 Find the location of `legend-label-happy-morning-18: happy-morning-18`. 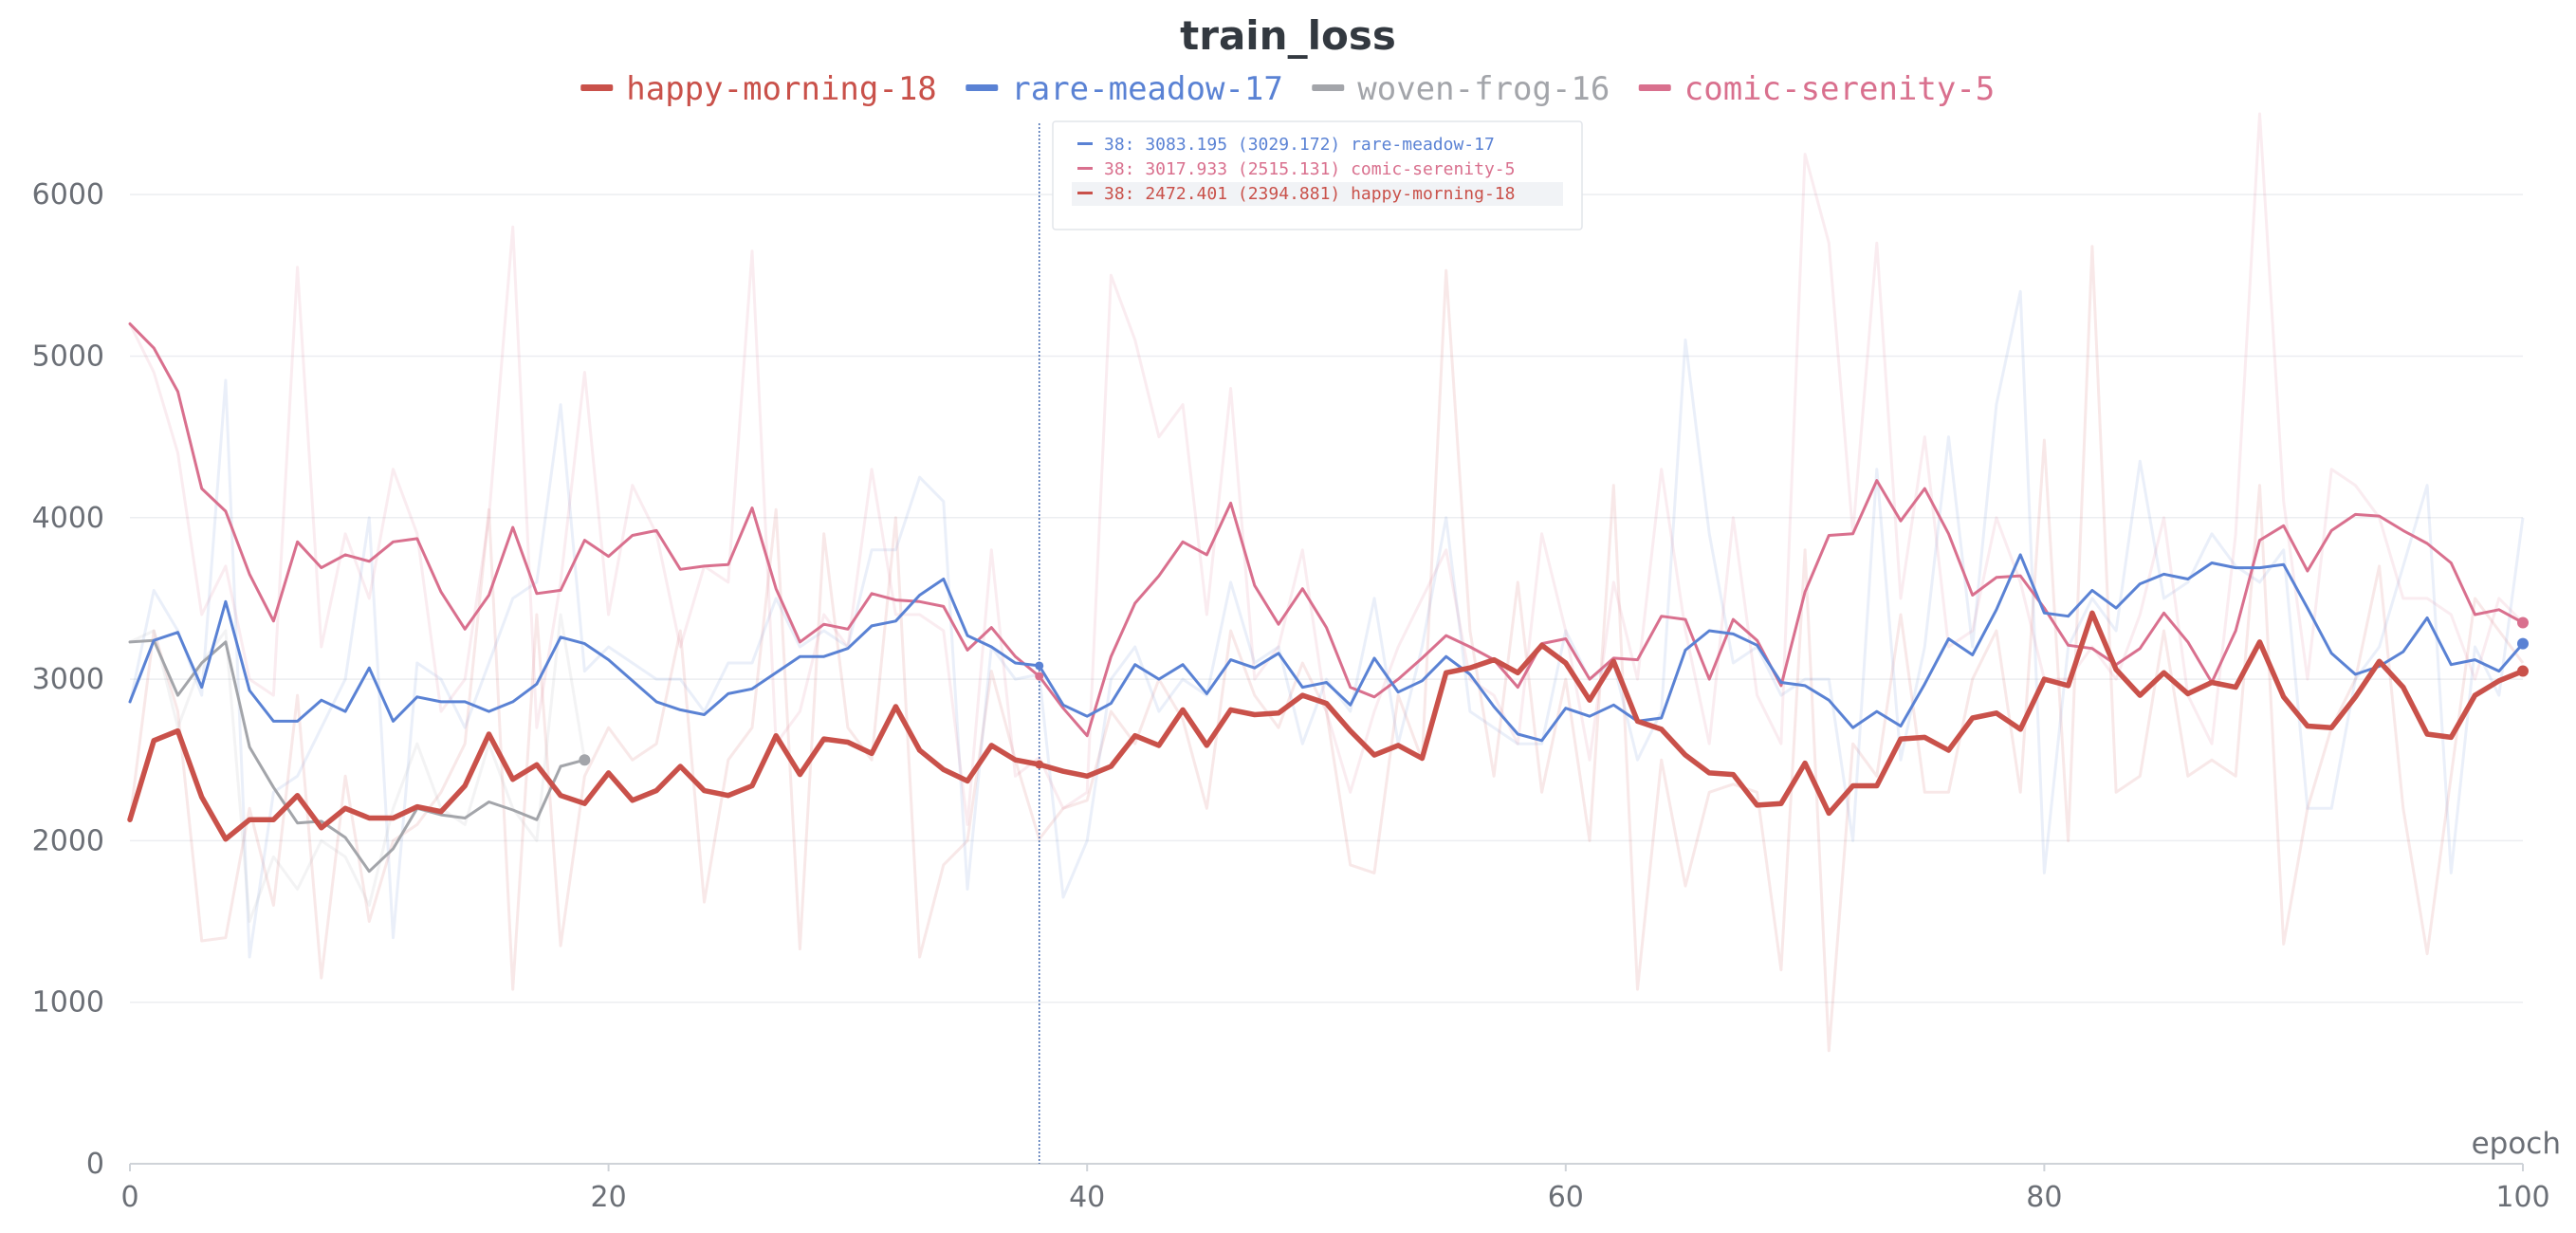

legend-label-happy-morning-18: happy-morning-18 is located at coordinates (781, 89).